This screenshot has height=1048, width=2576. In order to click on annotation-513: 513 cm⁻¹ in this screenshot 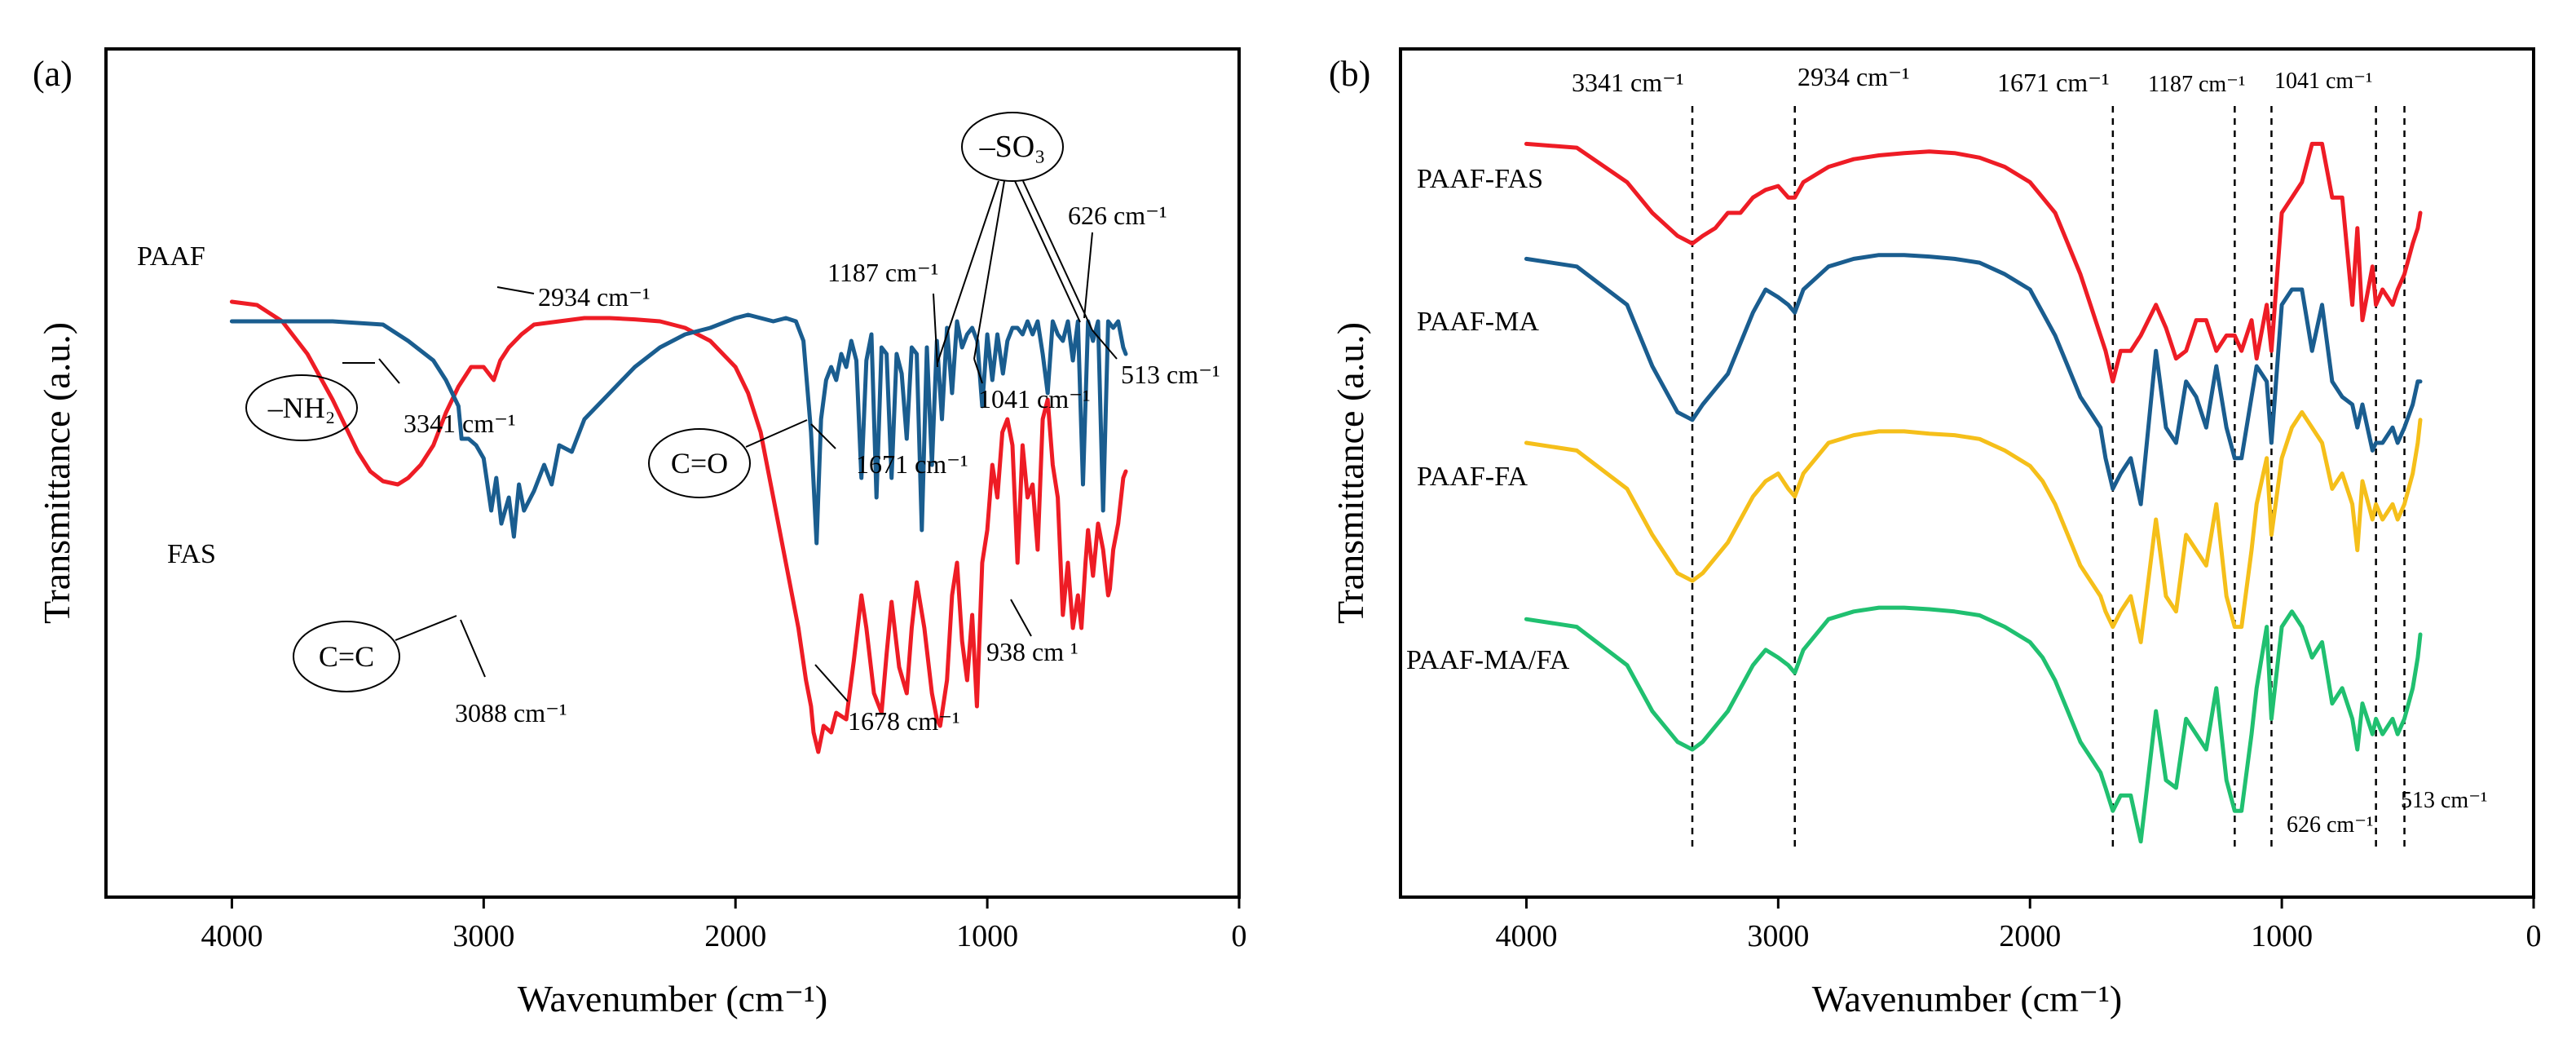, I will do `click(1170, 374)`.